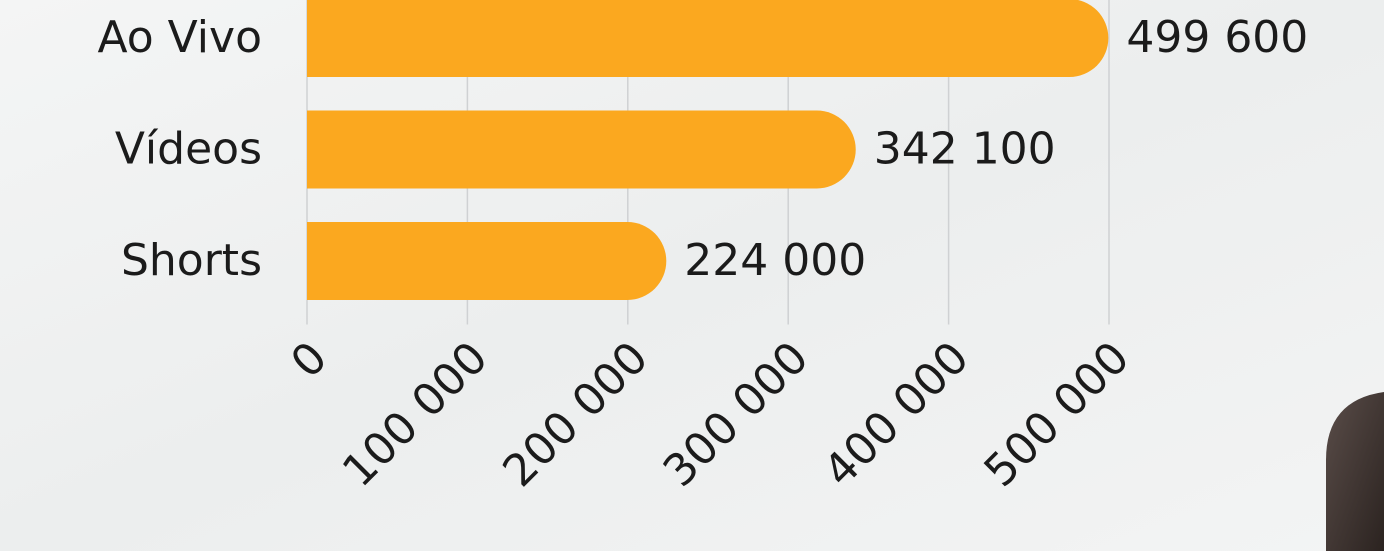 The height and width of the screenshot is (551, 1384). Describe the element at coordinates (188, 149) in the screenshot. I see `y-tick-label: Vídeos` at that location.